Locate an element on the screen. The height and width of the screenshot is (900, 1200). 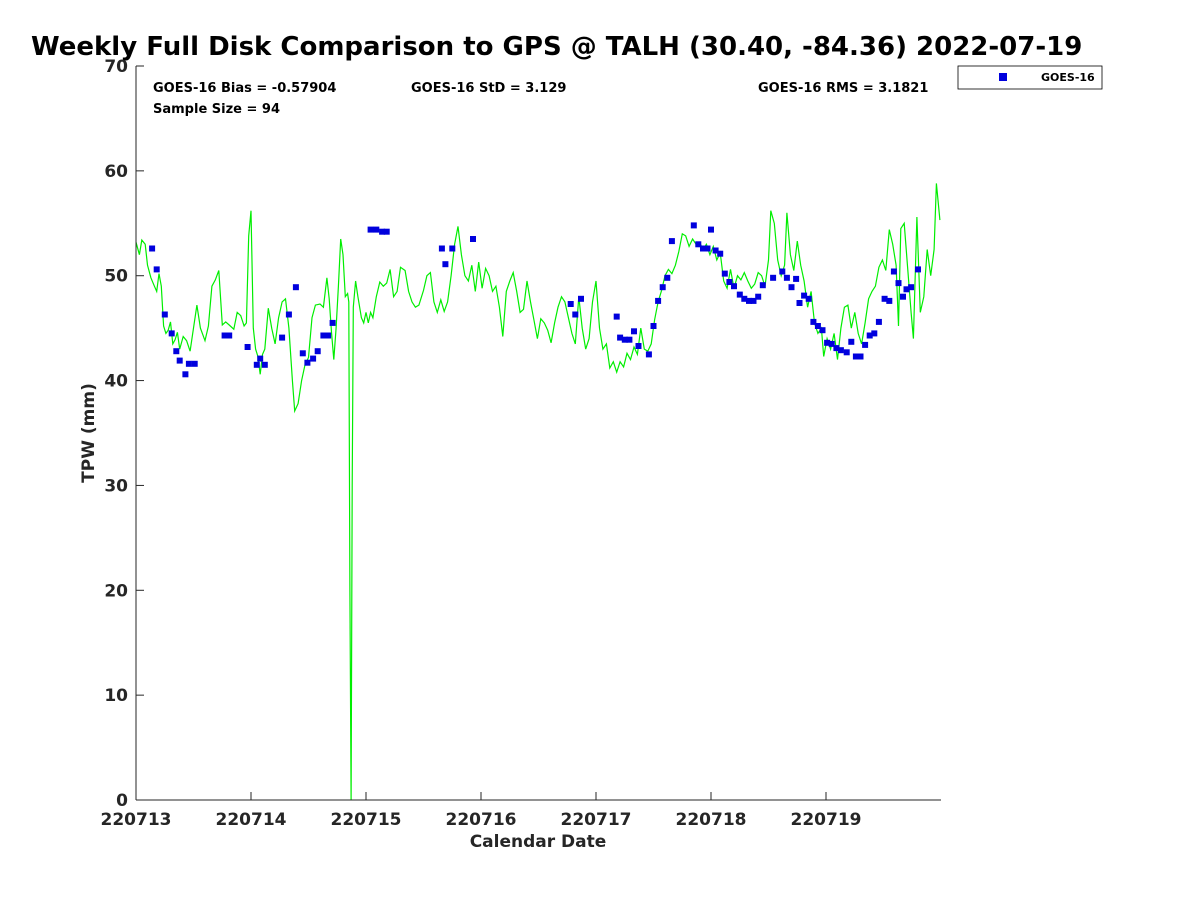
y-tick-label: 70 is located at coordinates (116, 67).